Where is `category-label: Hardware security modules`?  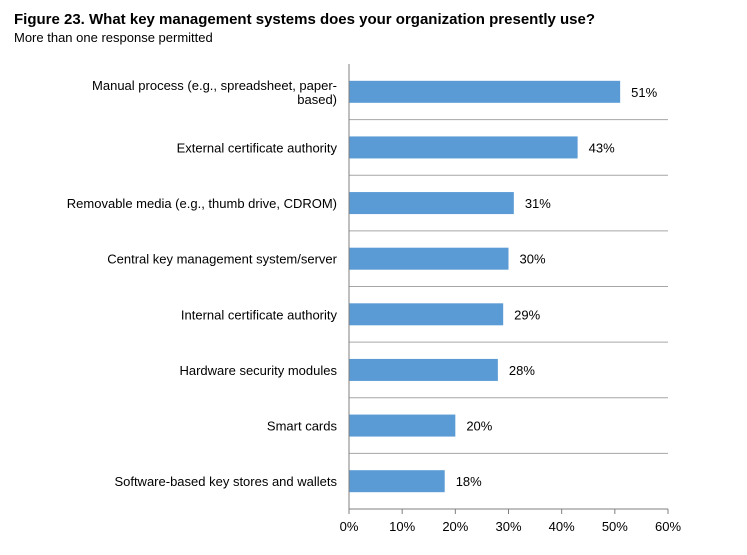 category-label: Hardware security modules is located at coordinates (258, 370).